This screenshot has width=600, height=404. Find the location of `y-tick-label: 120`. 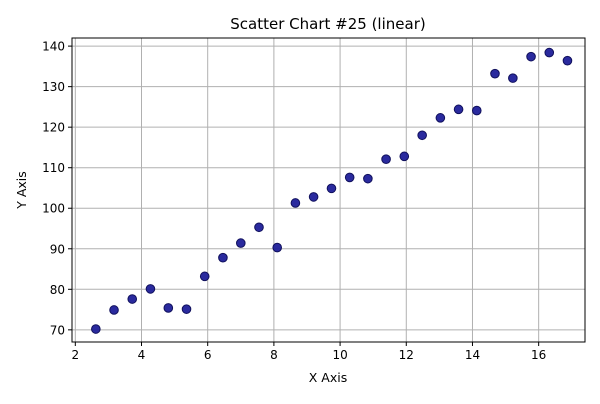

y-tick-label: 120 is located at coordinates (53, 128).